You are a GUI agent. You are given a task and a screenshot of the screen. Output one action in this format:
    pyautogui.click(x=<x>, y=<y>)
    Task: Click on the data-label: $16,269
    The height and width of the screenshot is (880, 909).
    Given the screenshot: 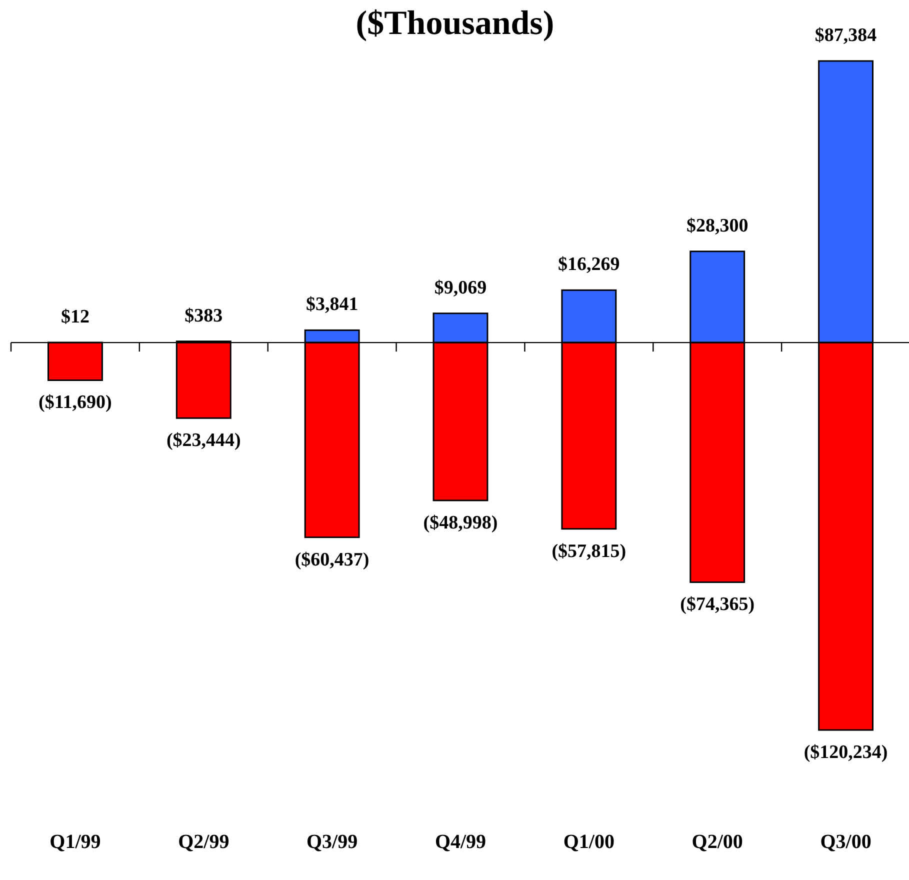 What is the action you would take?
    pyautogui.click(x=589, y=265)
    